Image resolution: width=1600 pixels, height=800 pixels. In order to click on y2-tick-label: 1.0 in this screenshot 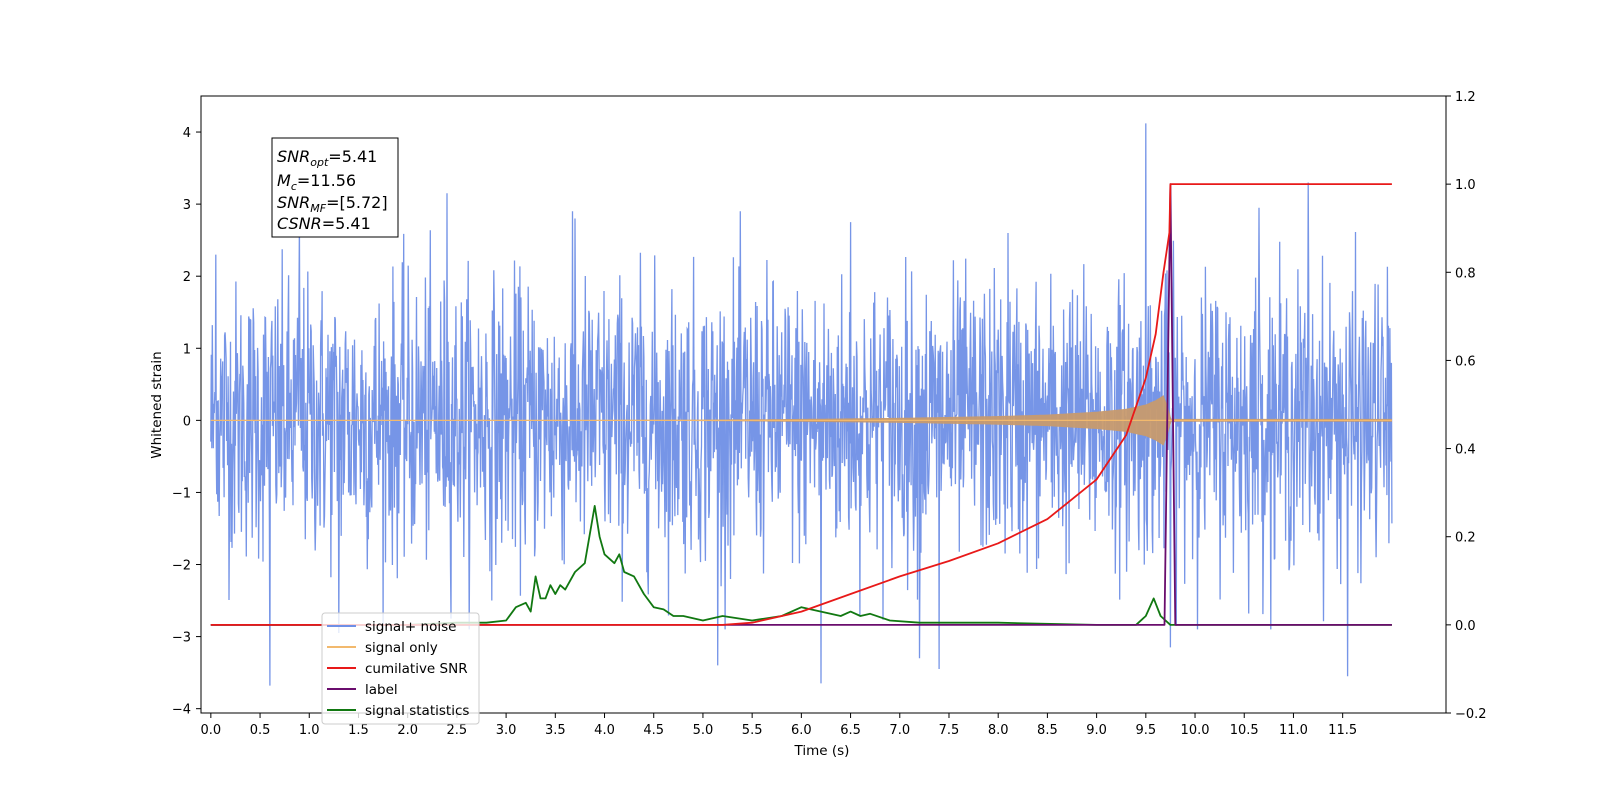, I will do `click(1465, 185)`.